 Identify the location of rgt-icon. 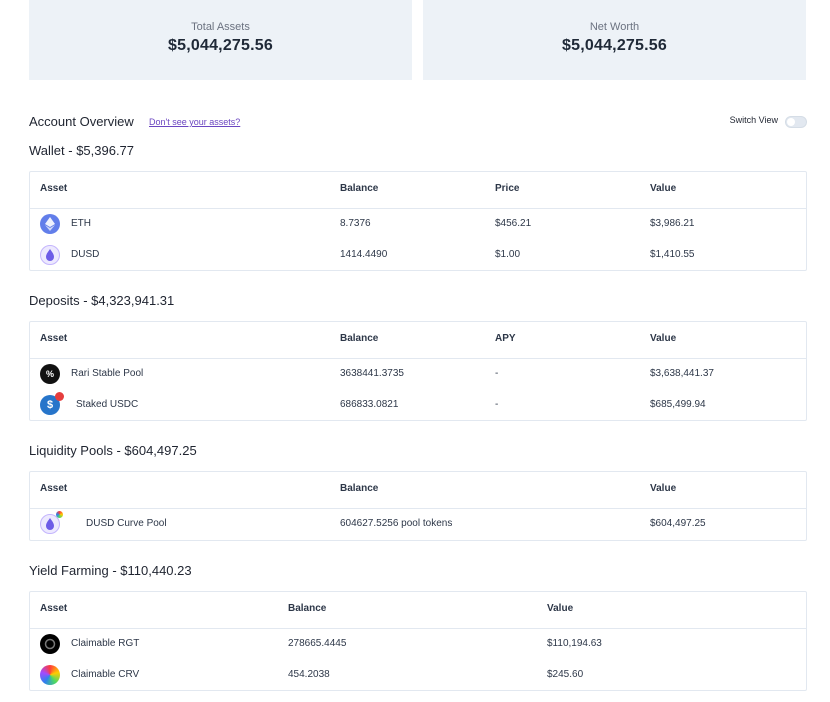
(50, 644).